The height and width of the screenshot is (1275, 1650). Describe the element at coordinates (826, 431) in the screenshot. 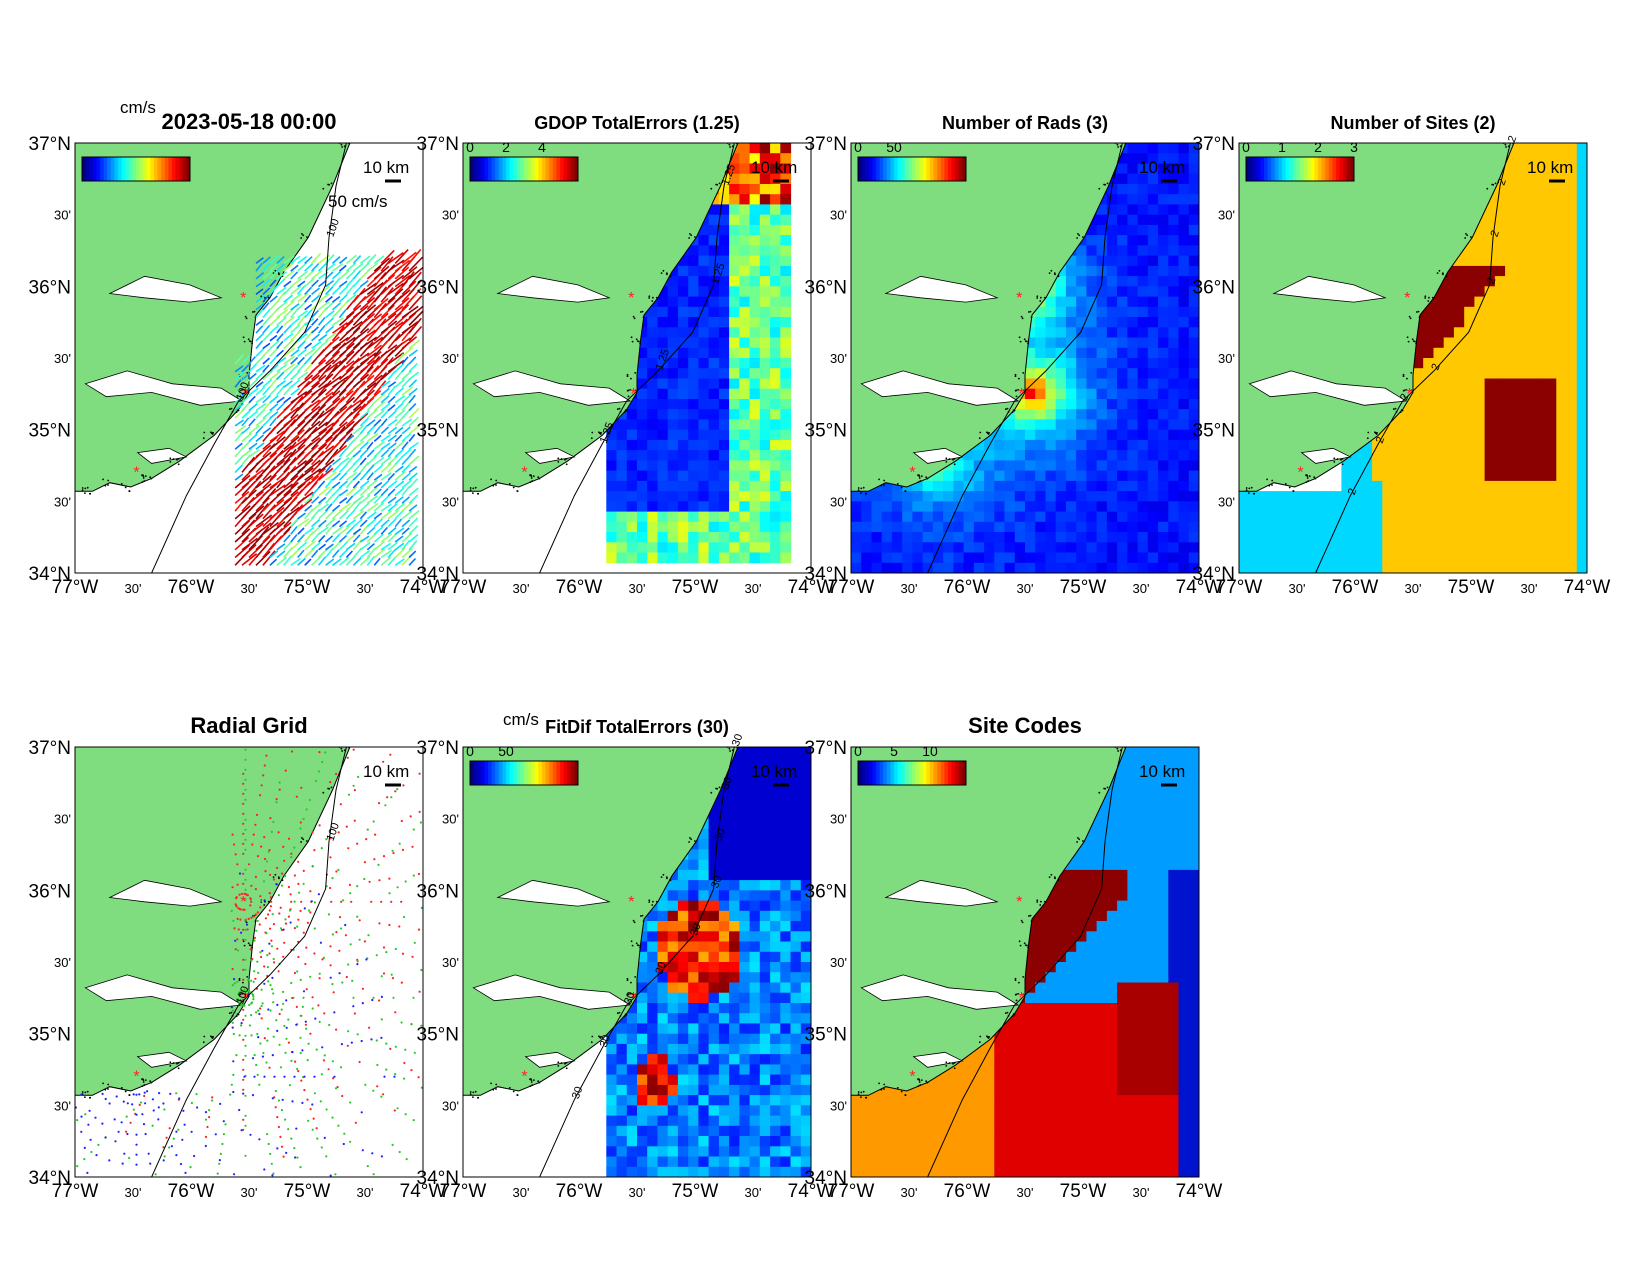

I see `lat-tick-label: 35°N` at that location.